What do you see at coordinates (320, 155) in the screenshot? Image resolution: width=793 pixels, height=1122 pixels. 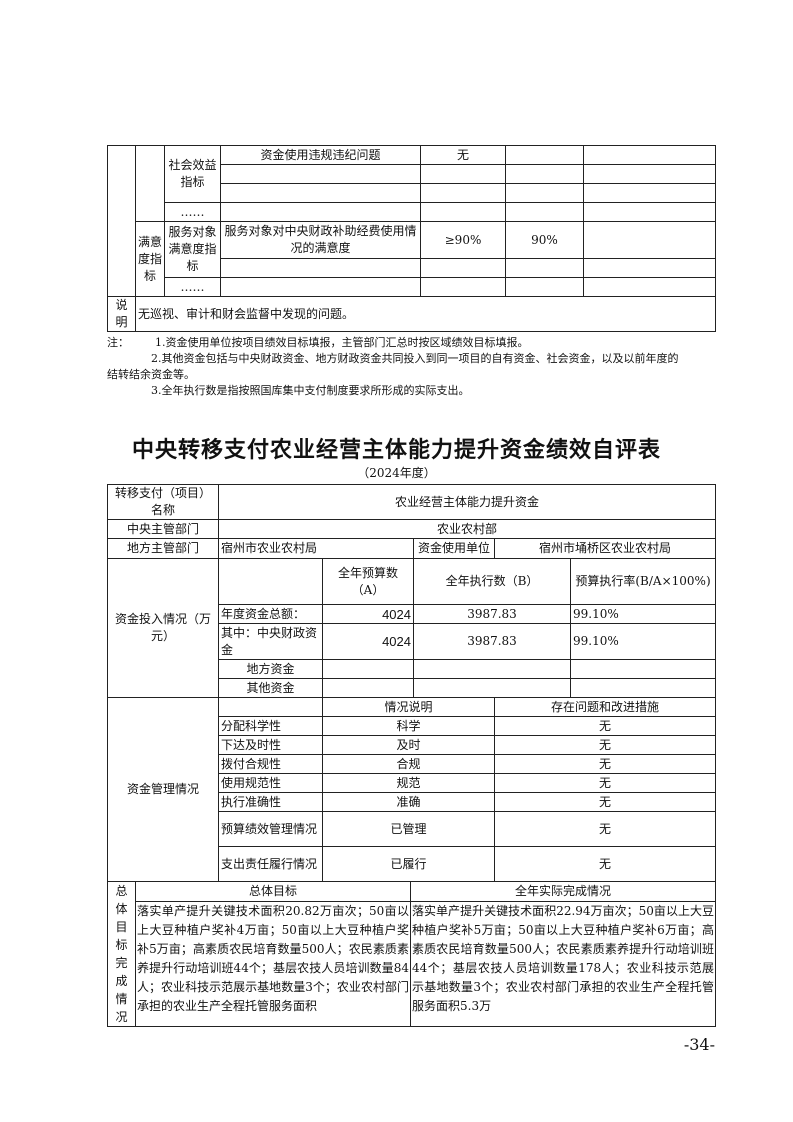 I see `indicator-name: 资金使用违规违纪问题` at bounding box center [320, 155].